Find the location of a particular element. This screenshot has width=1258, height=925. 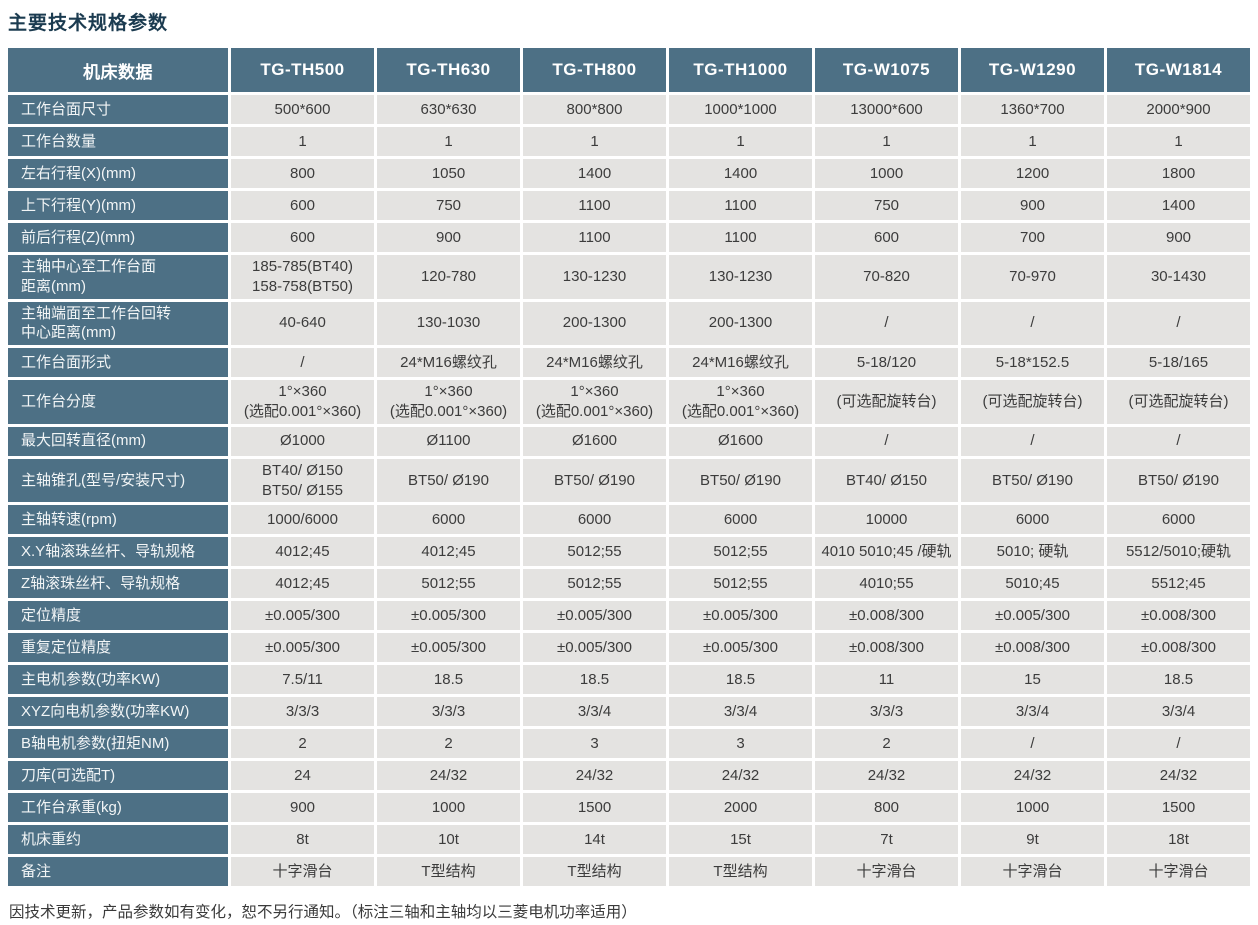

spec-value: 5512/5010;硬轨 is located at coordinates (1178, 552).